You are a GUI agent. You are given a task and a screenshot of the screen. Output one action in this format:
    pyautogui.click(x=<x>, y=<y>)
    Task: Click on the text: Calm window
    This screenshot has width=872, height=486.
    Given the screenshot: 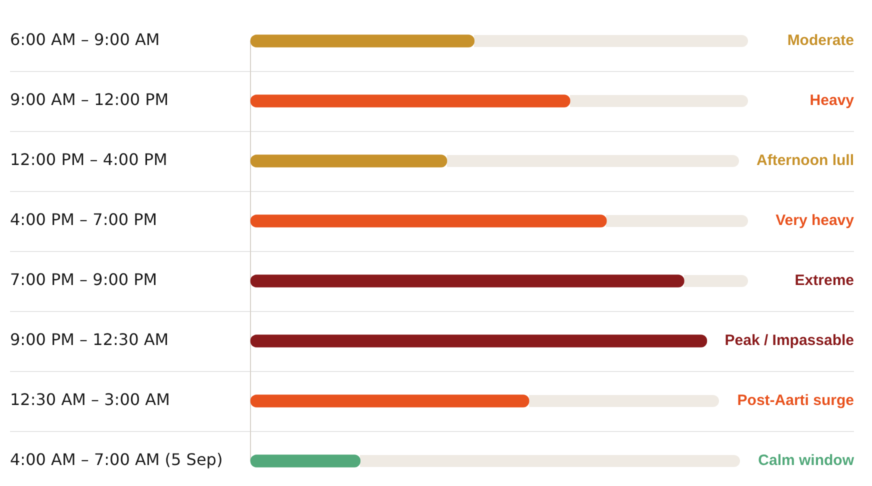 What is the action you would take?
    pyautogui.click(x=806, y=461)
    